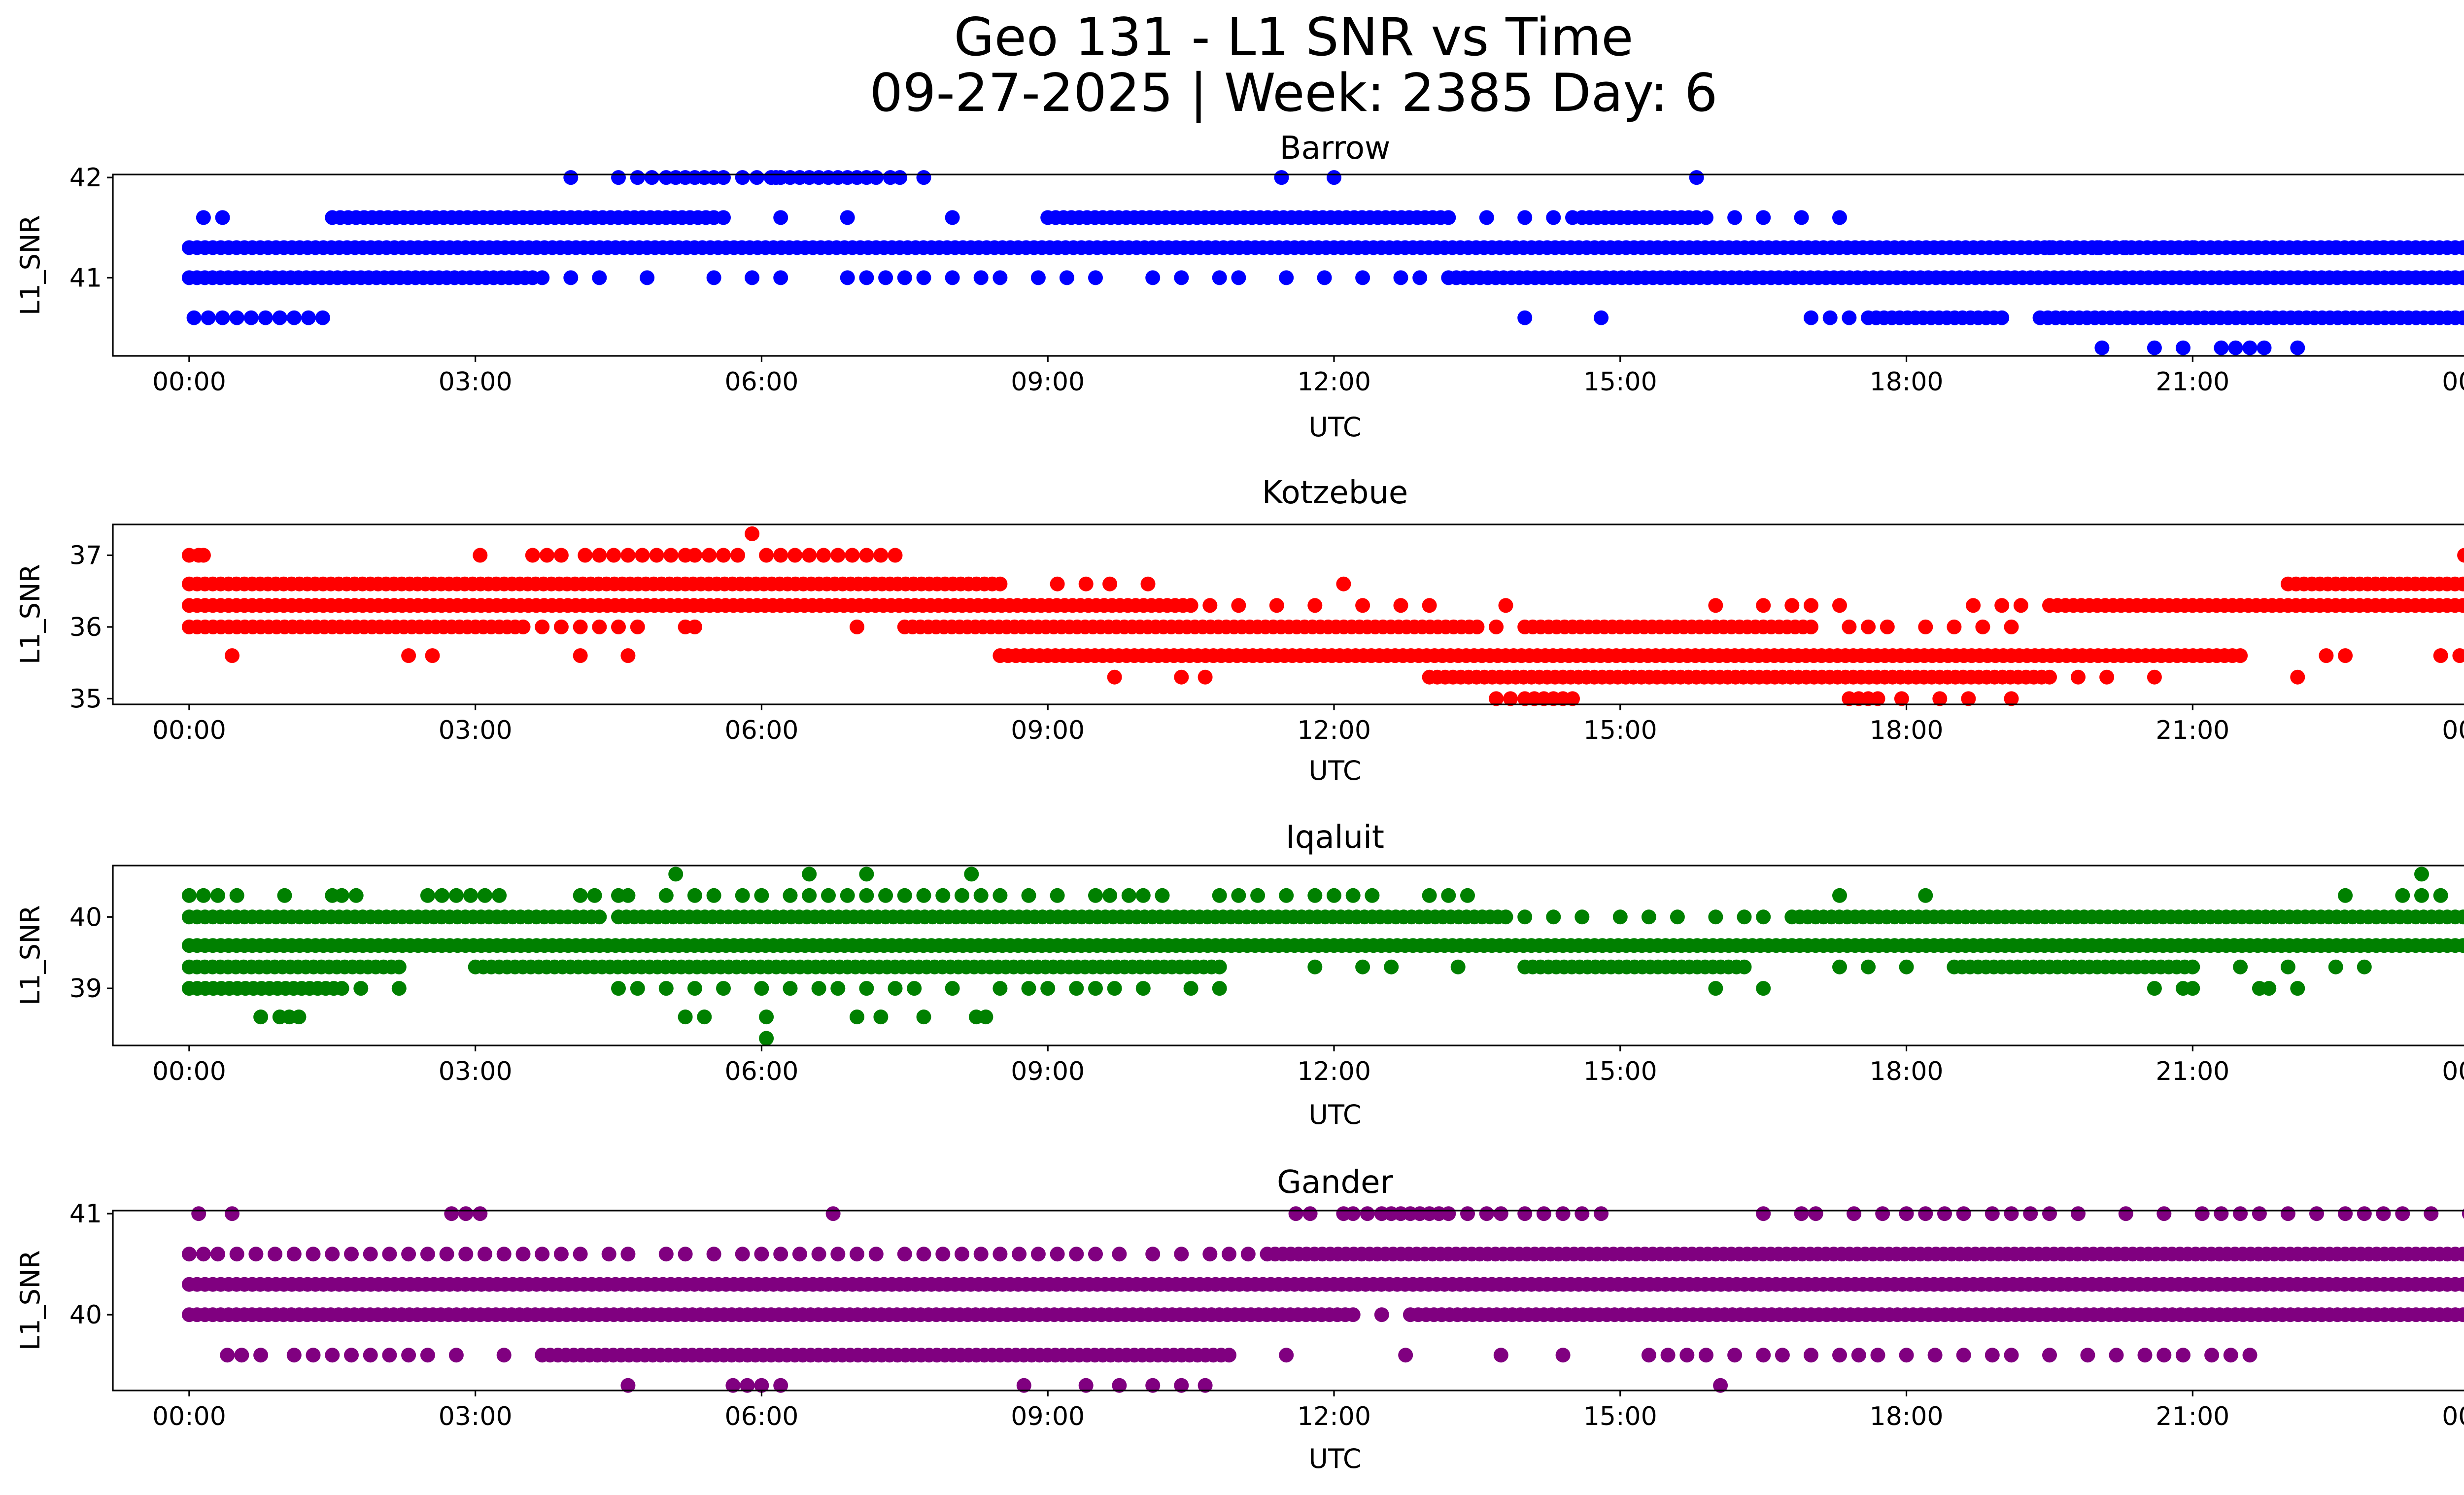 This screenshot has height=1495, width=2464. I want to click on y-tick-label: 41, so click(85, 278).